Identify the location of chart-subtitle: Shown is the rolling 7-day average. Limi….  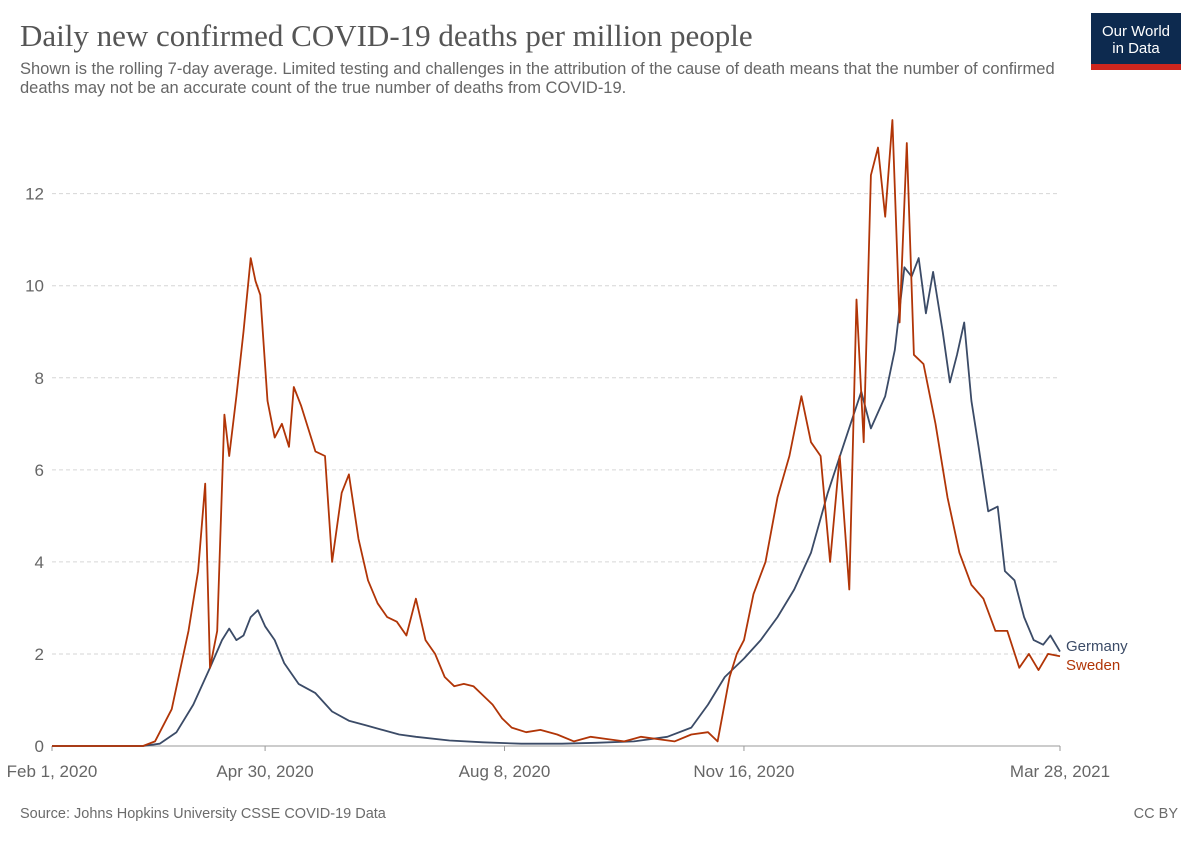
(537, 78).